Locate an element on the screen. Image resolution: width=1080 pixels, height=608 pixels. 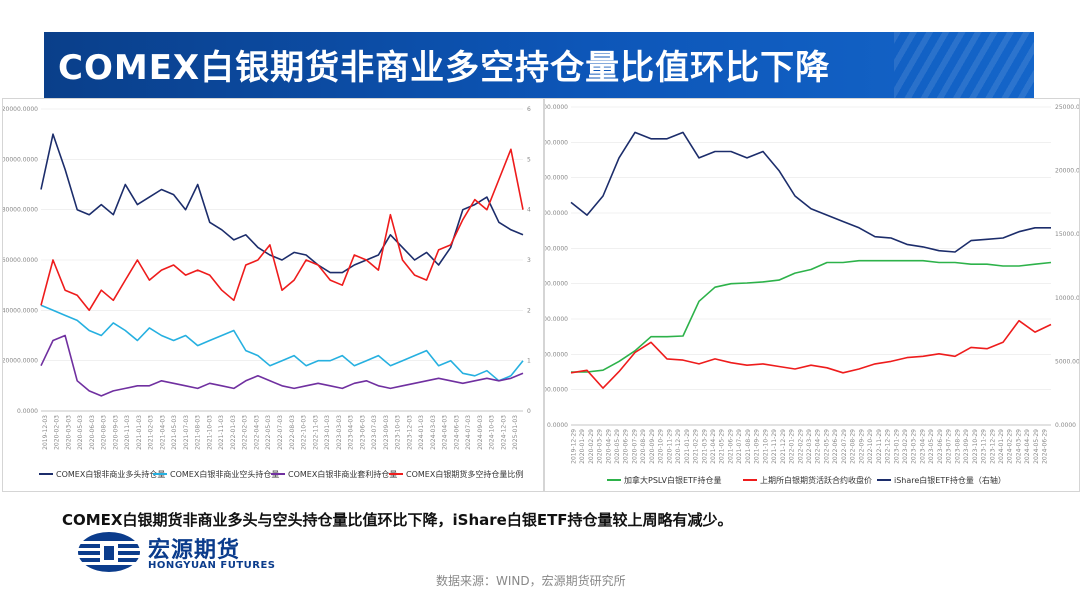
x-tick-label: 2021-04-03 is located at coordinates (162, 432).